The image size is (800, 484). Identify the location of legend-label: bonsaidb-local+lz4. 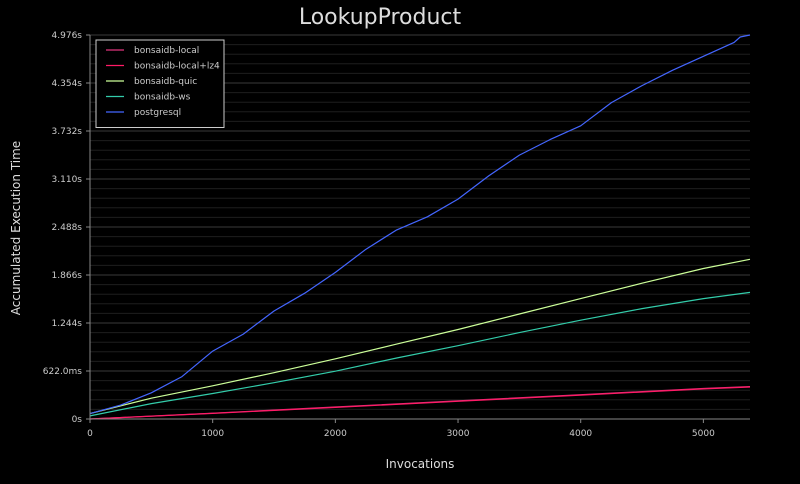
(177, 67).